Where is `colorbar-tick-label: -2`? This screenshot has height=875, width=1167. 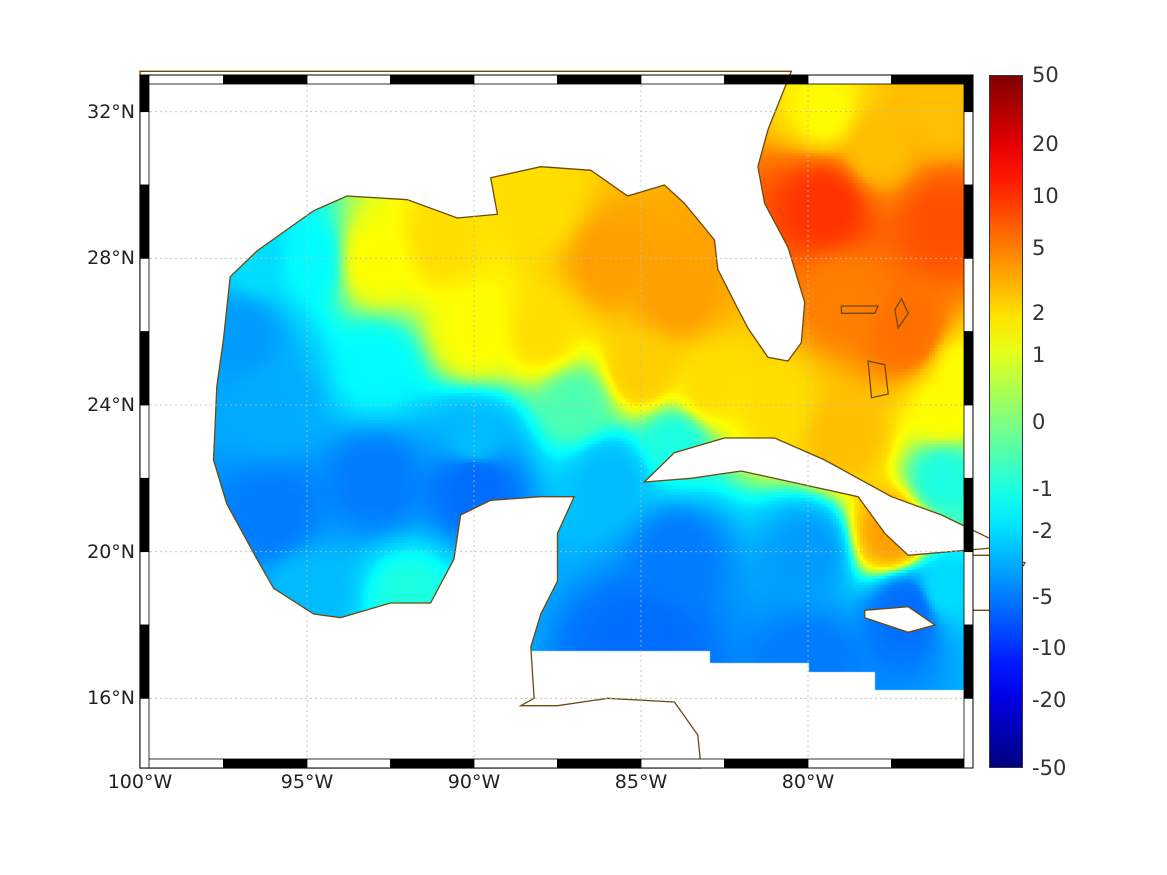 colorbar-tick-label: -2 is located at coordinates (1042, 531).